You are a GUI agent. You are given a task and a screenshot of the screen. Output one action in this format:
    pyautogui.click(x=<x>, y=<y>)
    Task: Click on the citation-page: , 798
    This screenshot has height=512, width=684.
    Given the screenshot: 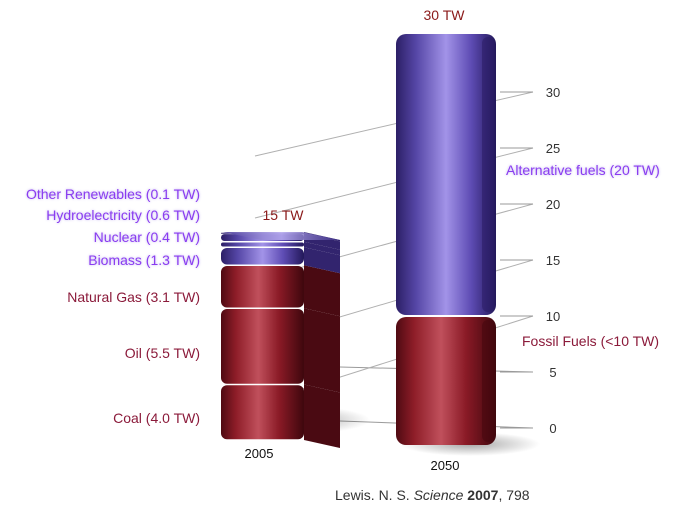 What is the action you would take?
    pyautogui.click(x=514, y=495)
    